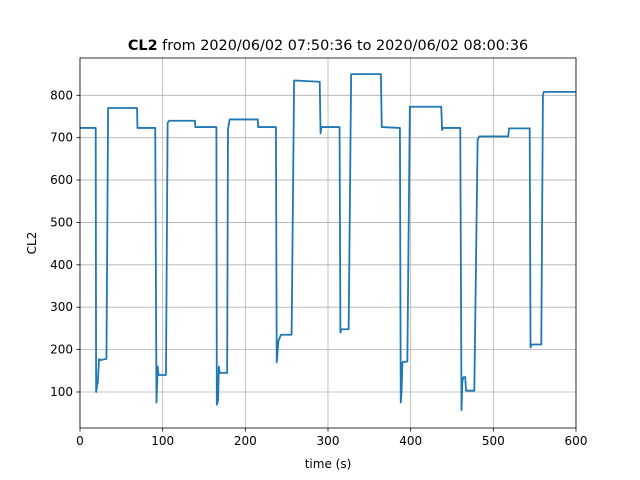 The width and height of the screenshot is (640, 480). What do you see at coordinates (162, 441) in the screenshot?
I see `x-tick-label: 100` at bounding box center [162, 441].